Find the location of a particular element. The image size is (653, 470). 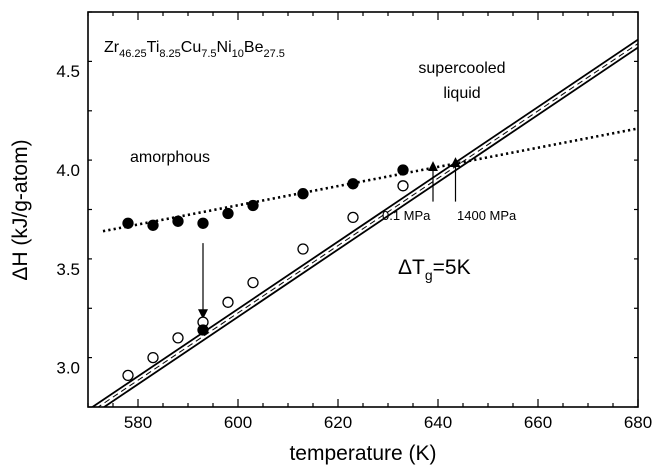

x-tick-label: 600 is located at coordinates (238, 422).